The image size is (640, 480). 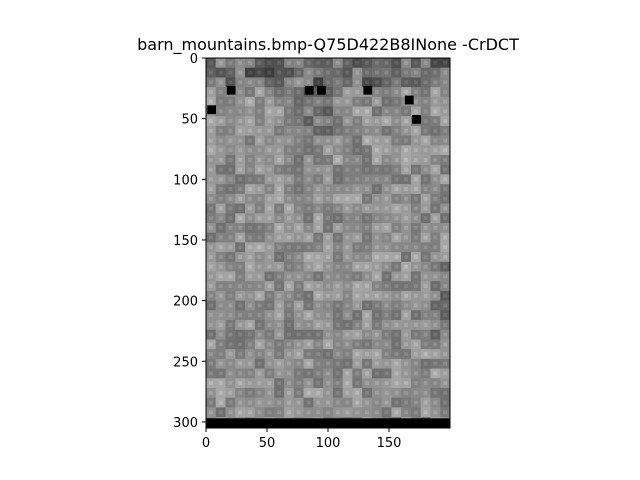 What do you see at coordinates (302, 439) in the screenshot?
I see `x-axis: 0 50 100 150` at bounding box center [302, 439].